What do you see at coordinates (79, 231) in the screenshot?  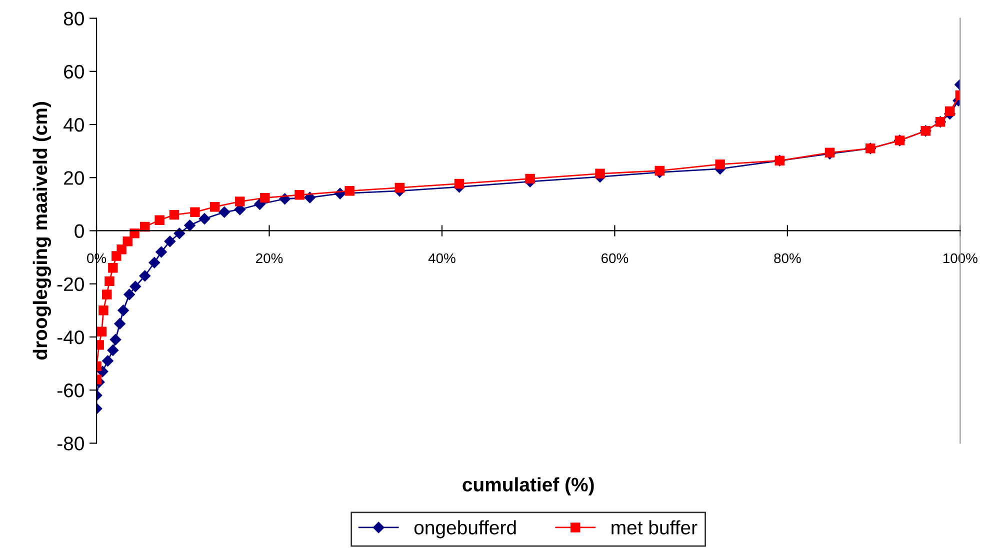 I see `y-tick-label: 0` at bounding box center [79, 231].